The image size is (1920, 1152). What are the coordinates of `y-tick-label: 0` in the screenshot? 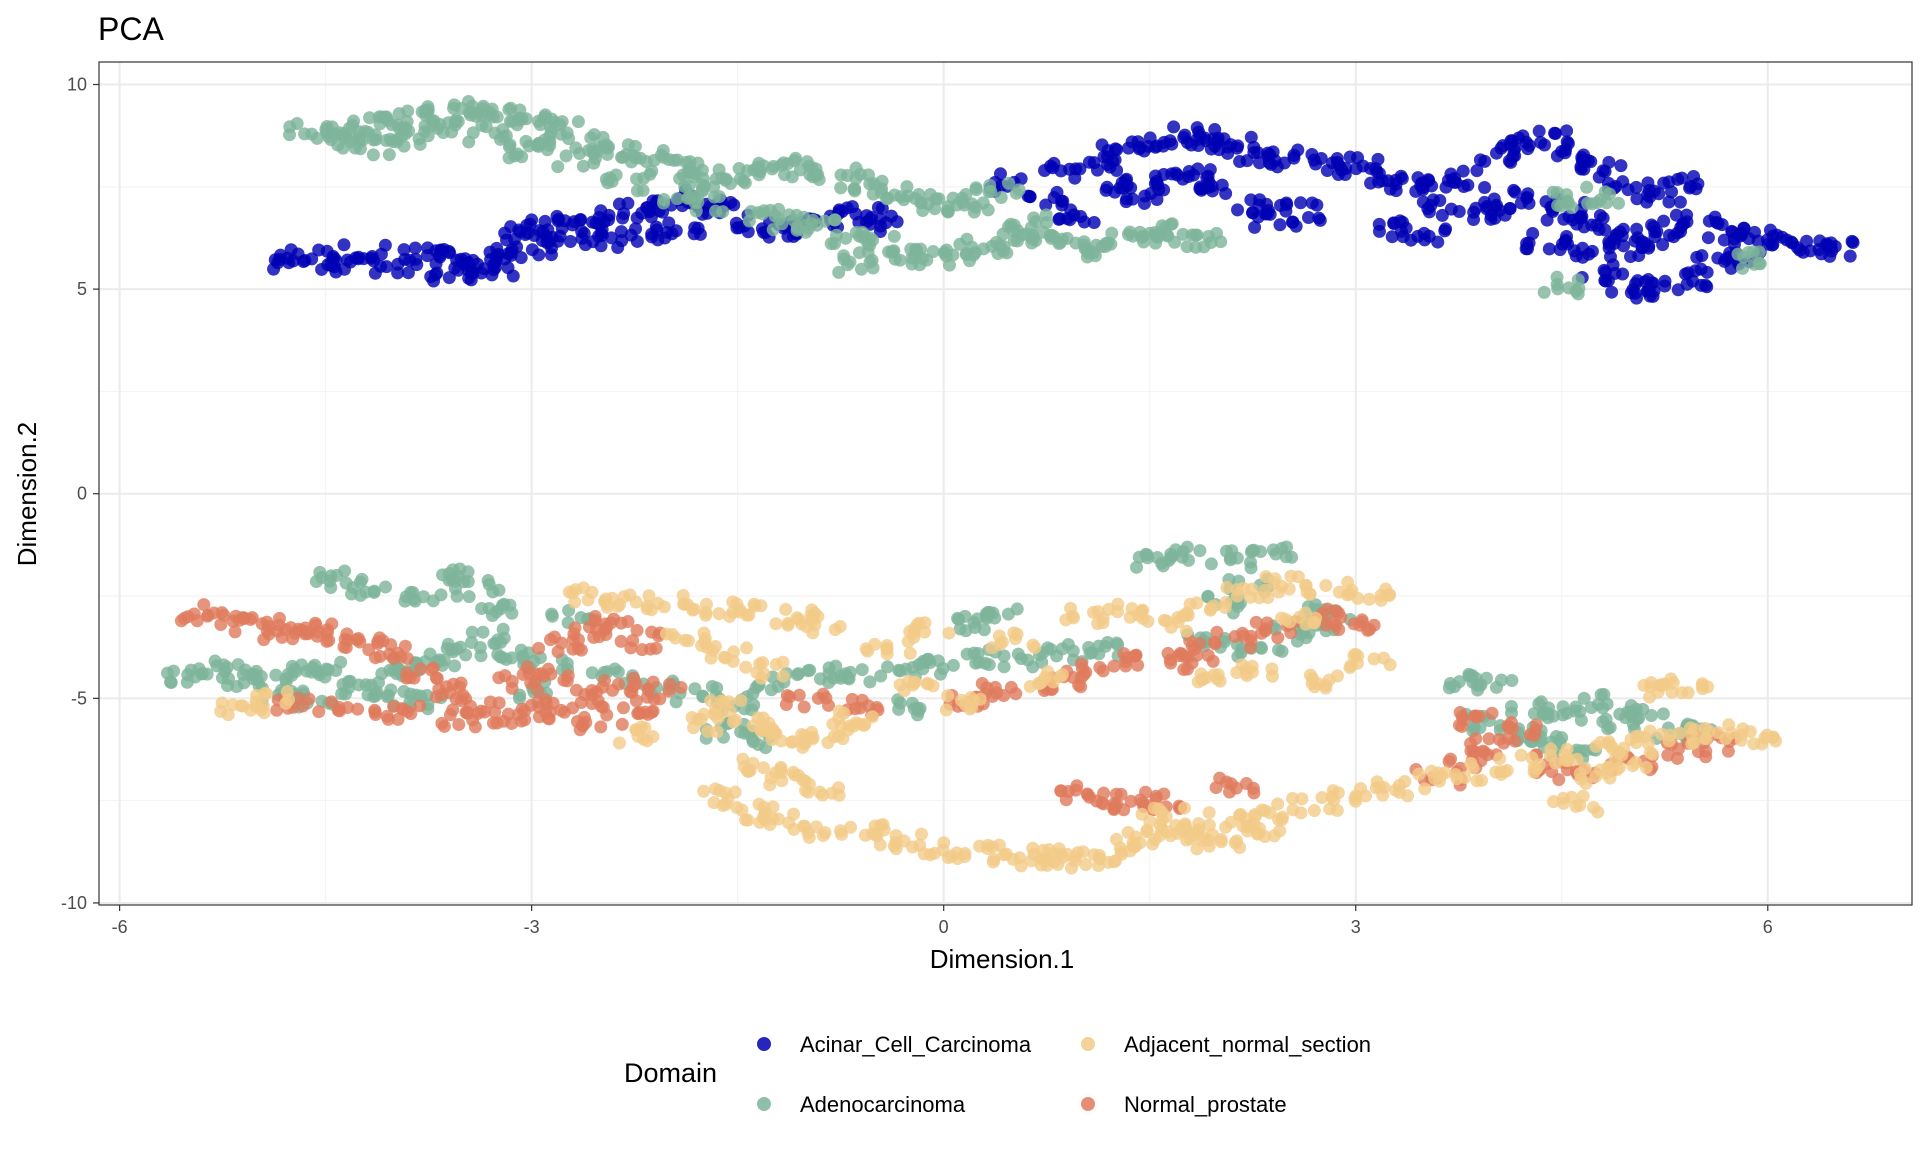 It's located at (82, 494).